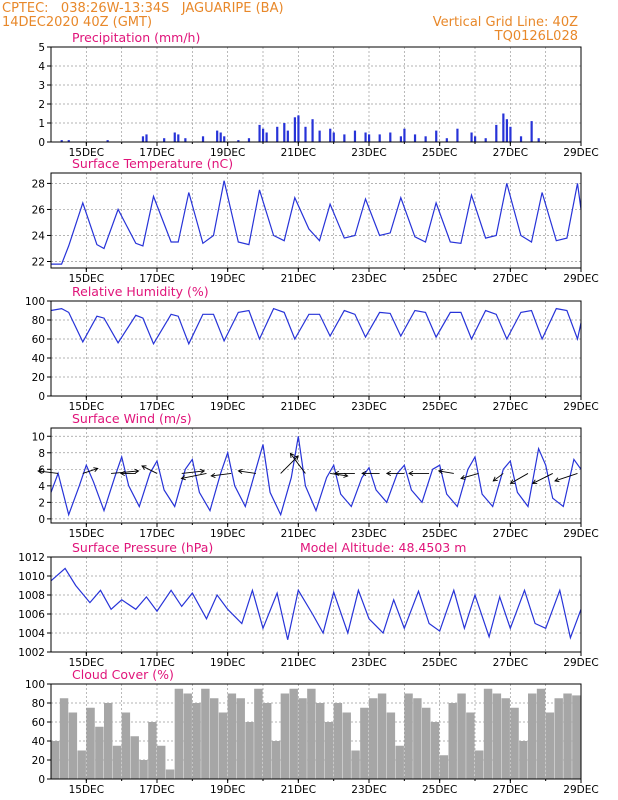  Describe the element at coordinates (140, 291) in the screenshot. I see `panel-title: Relative Humidity (%)` at that location.